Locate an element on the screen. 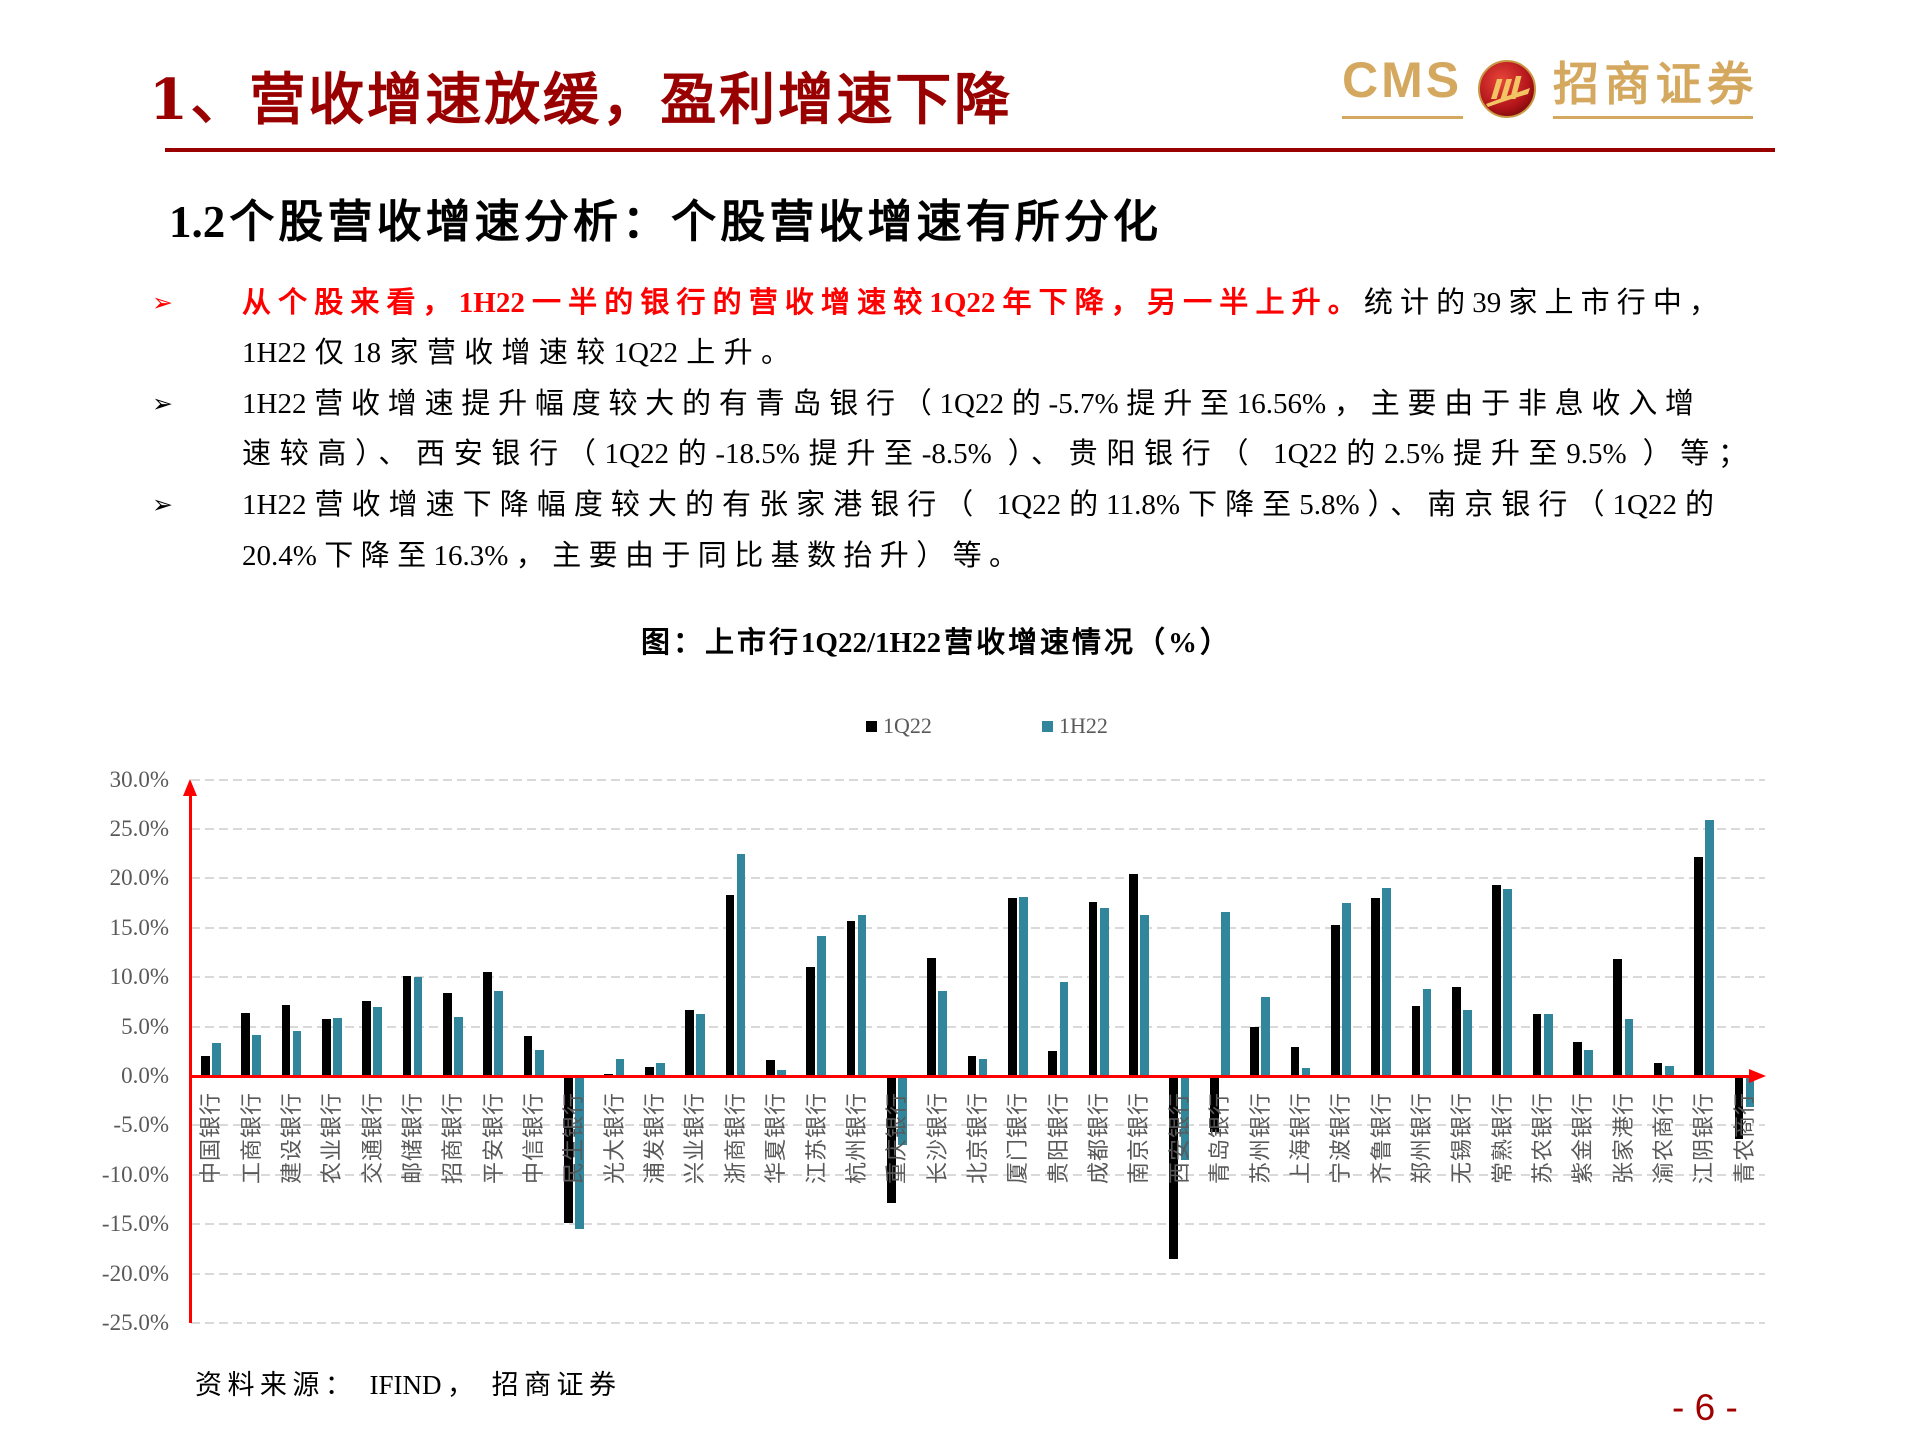 The image size is (1919, 1439). x-category-label: 平安银行 is located at coordinates (493, 1138).